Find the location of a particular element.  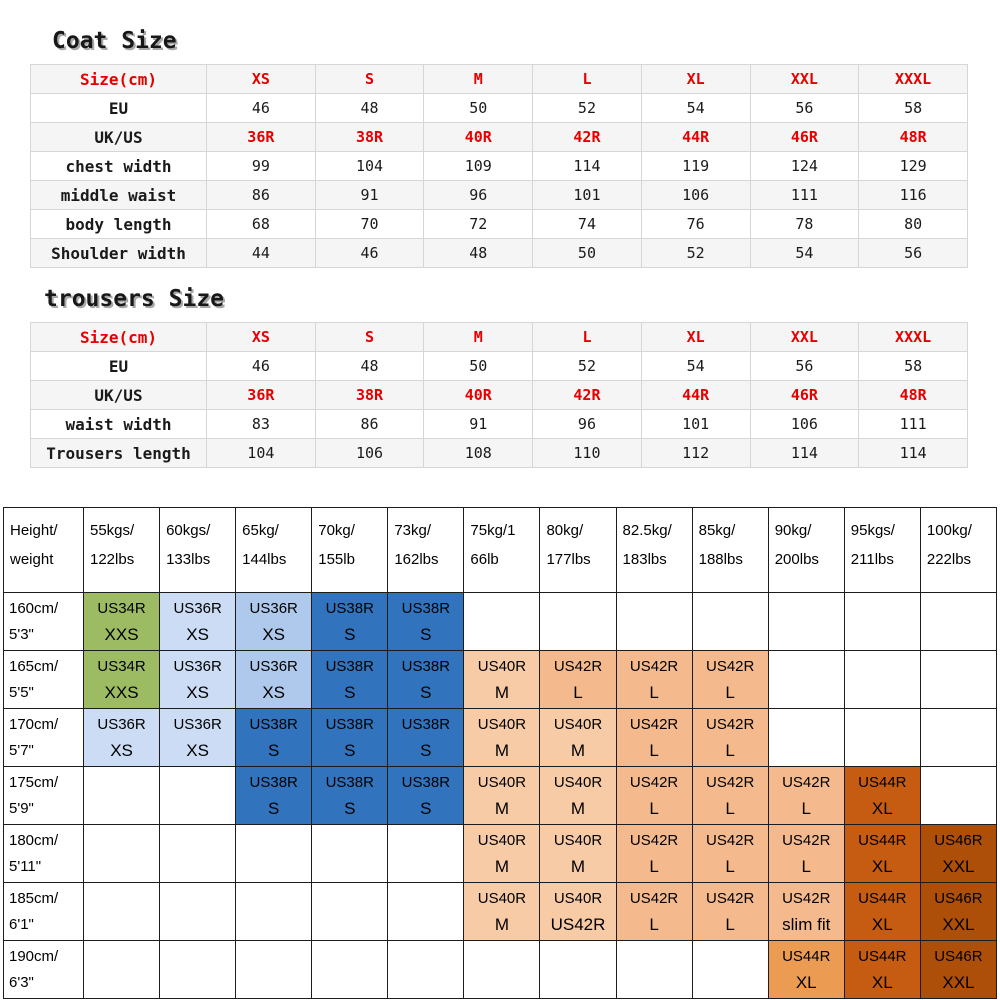

size-value-cell: 46 is located at coordinates (261, 366).